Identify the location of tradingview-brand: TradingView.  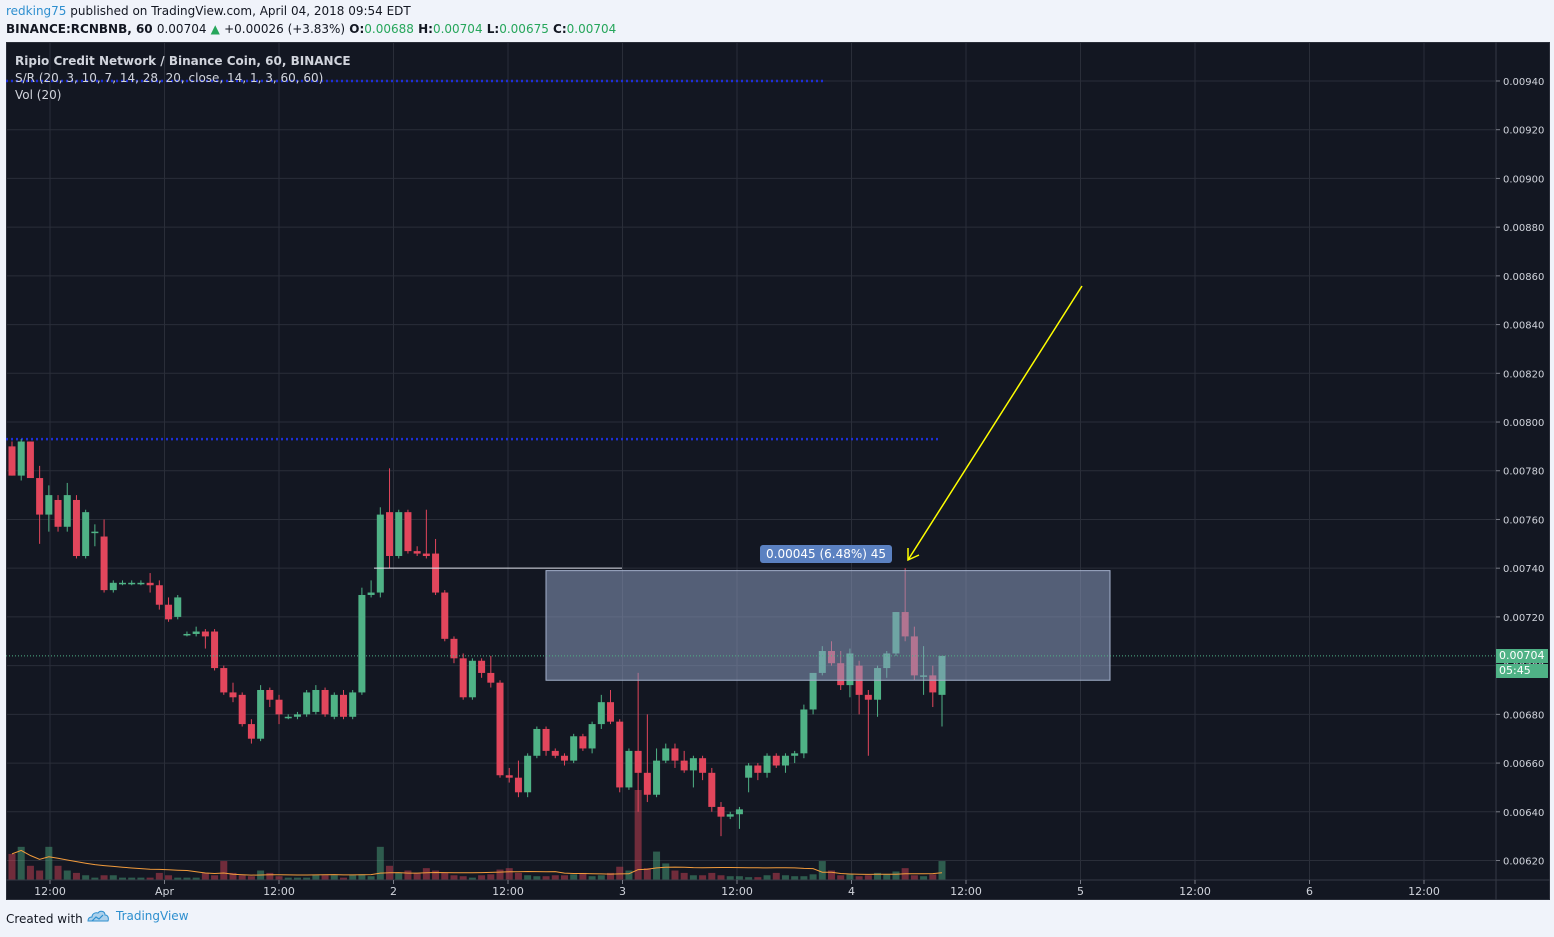
(152, 916).